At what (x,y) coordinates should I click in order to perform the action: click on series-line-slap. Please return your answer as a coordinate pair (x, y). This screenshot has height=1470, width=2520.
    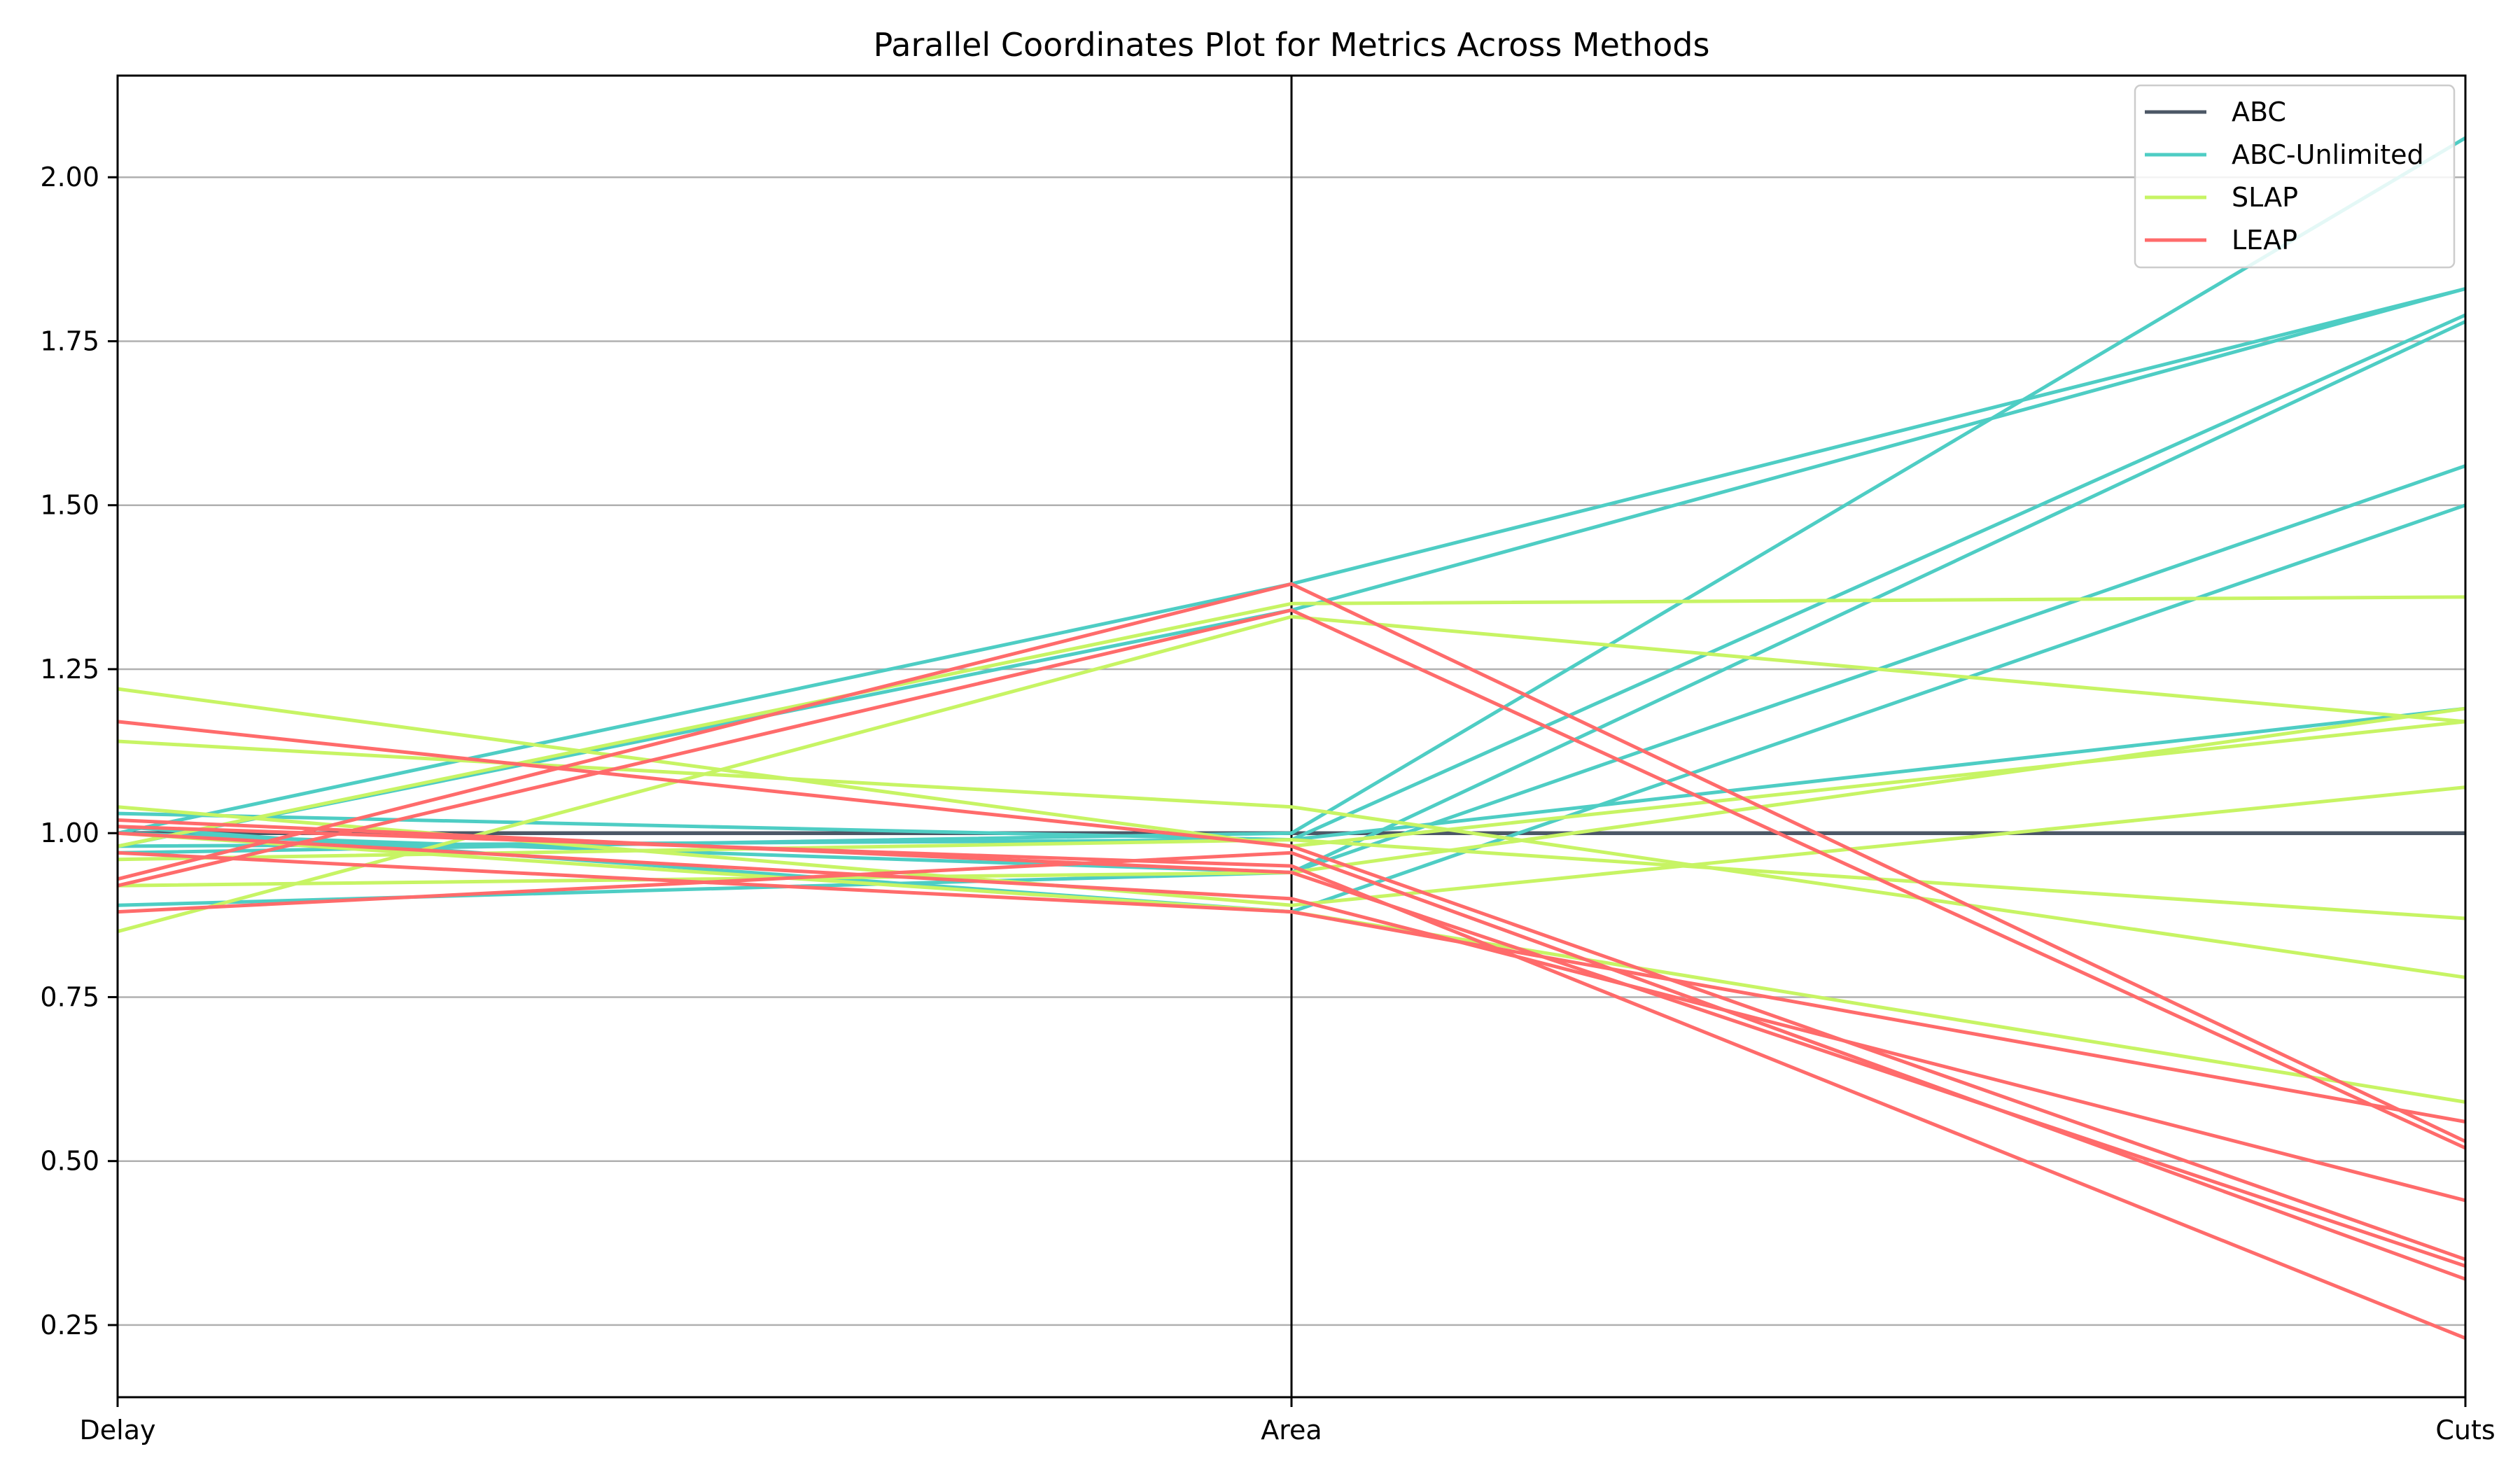
    Looking at the image, I should click on (1291, 879).